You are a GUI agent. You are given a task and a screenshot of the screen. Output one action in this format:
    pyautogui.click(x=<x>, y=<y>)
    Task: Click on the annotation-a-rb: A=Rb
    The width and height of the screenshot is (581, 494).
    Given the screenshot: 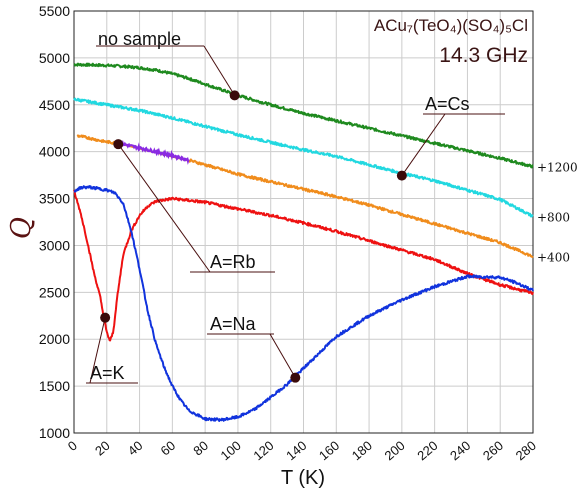 What is the action you would take?
    pyautogui.click(x=194, y=206)
    